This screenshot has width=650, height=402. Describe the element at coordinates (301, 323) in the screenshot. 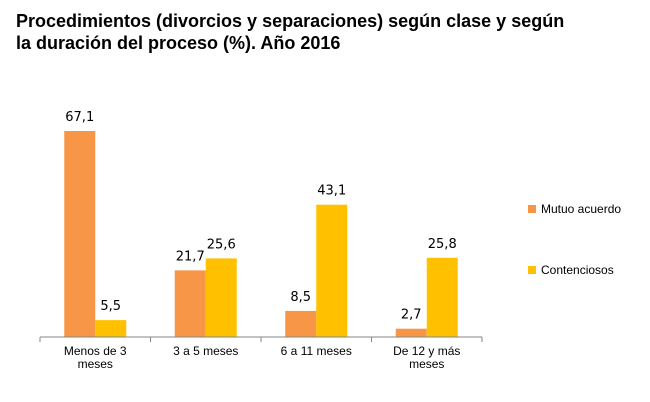

I see `bar-mutuo-acuerdo-6-a-11-meses` at that location.